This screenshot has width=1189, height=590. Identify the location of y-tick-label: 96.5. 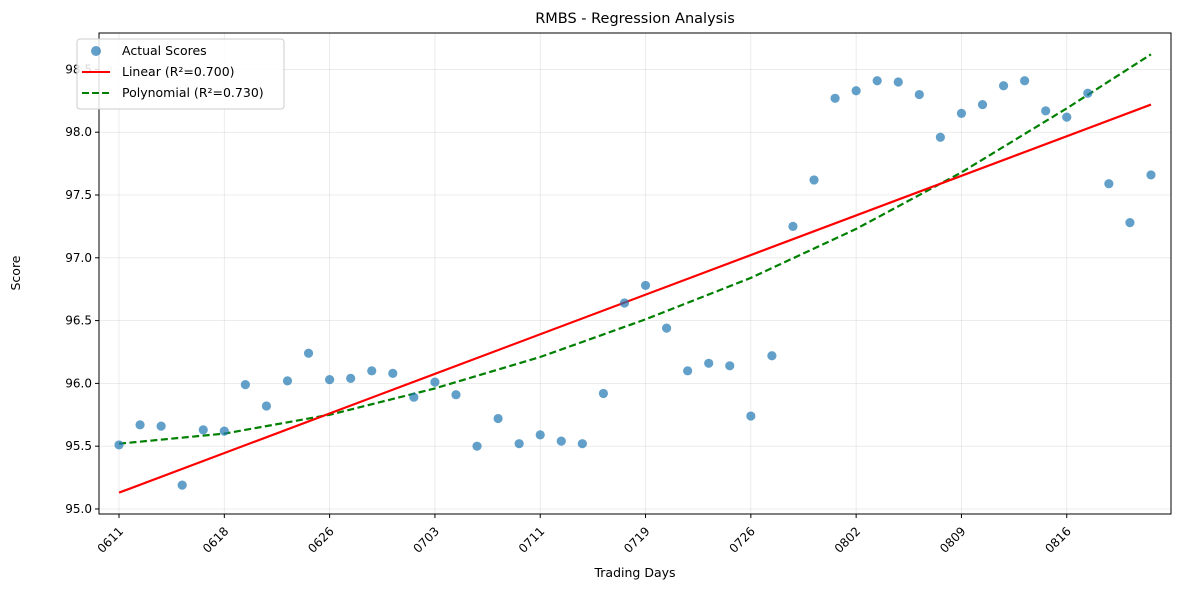
(78, 321).